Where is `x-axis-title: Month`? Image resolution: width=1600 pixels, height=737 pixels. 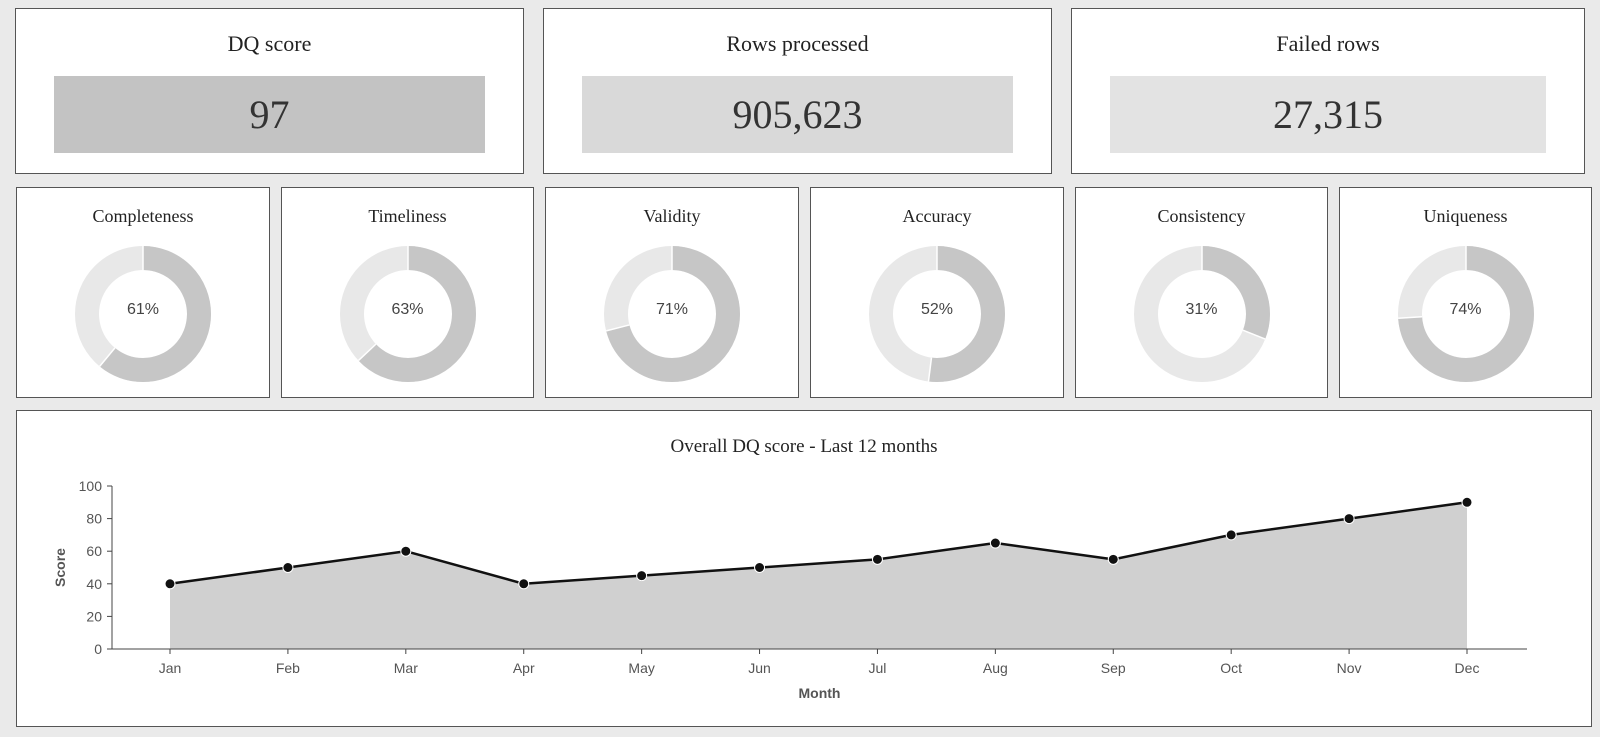 x-axis-title: Month is located at coordinates (820, 693).